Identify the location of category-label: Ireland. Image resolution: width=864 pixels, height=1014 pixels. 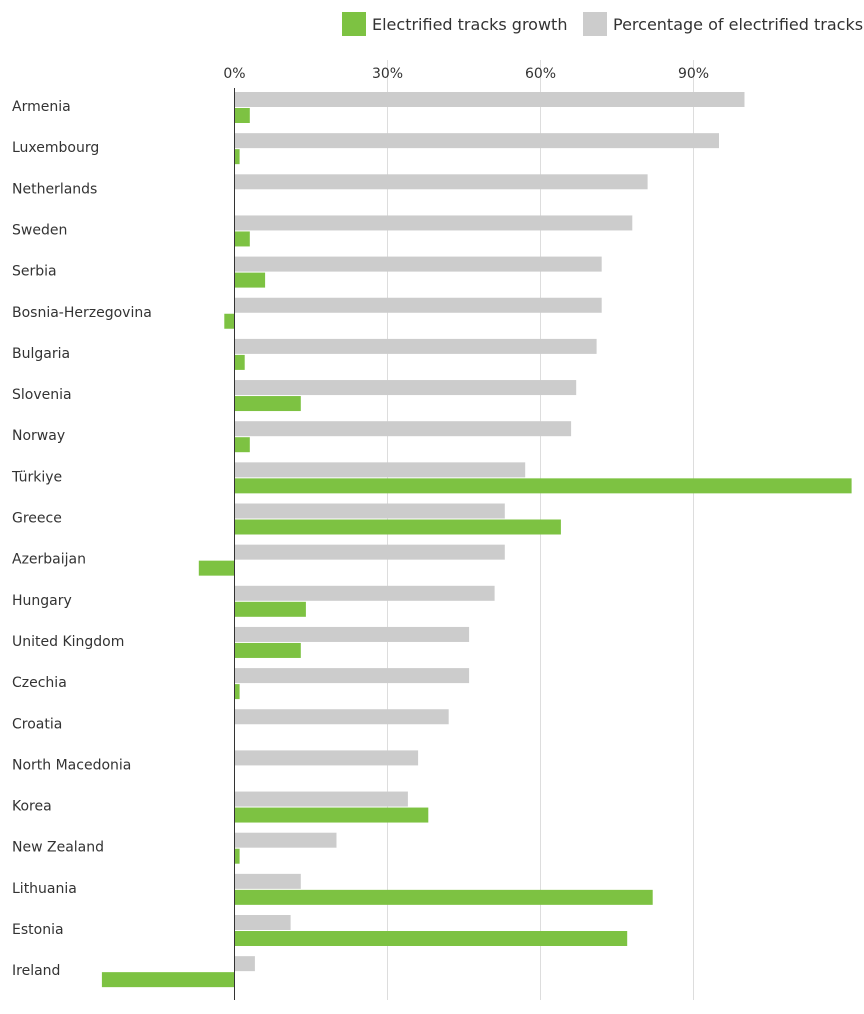
(36, 971).